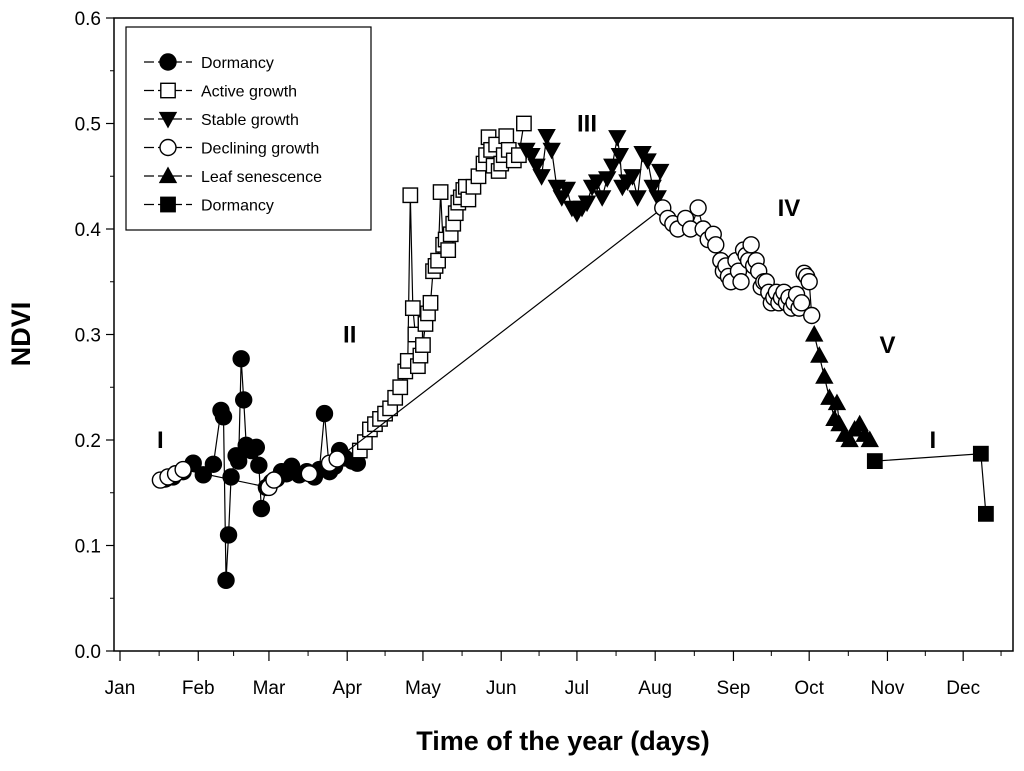 The height and width of the screenshot is (771, 1024). What do you see at coordinates (88, 652) in the screenshot?
I see `y-tick-label: 0.0` at bounding box center [88, 652].